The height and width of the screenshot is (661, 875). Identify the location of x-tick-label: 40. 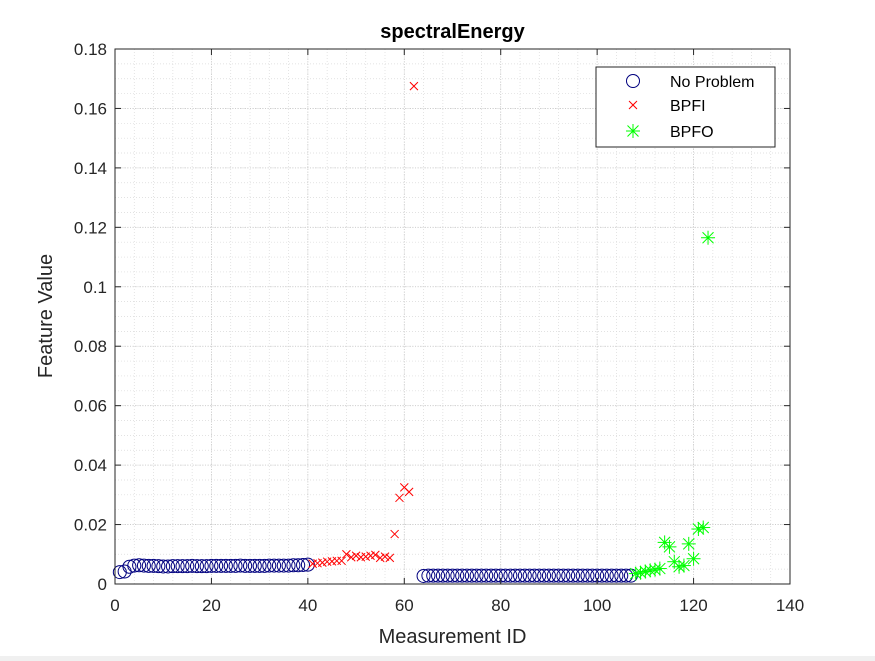
(307, 605).